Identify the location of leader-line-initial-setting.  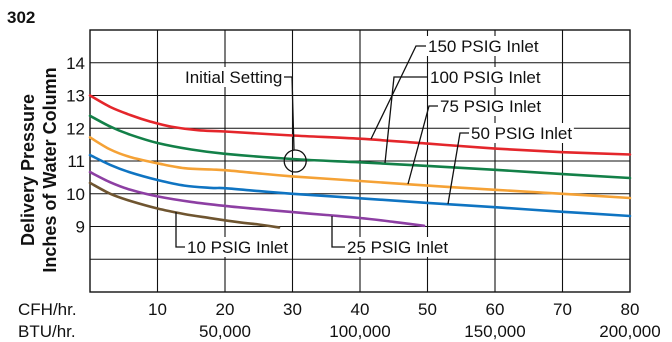
(289, 113).